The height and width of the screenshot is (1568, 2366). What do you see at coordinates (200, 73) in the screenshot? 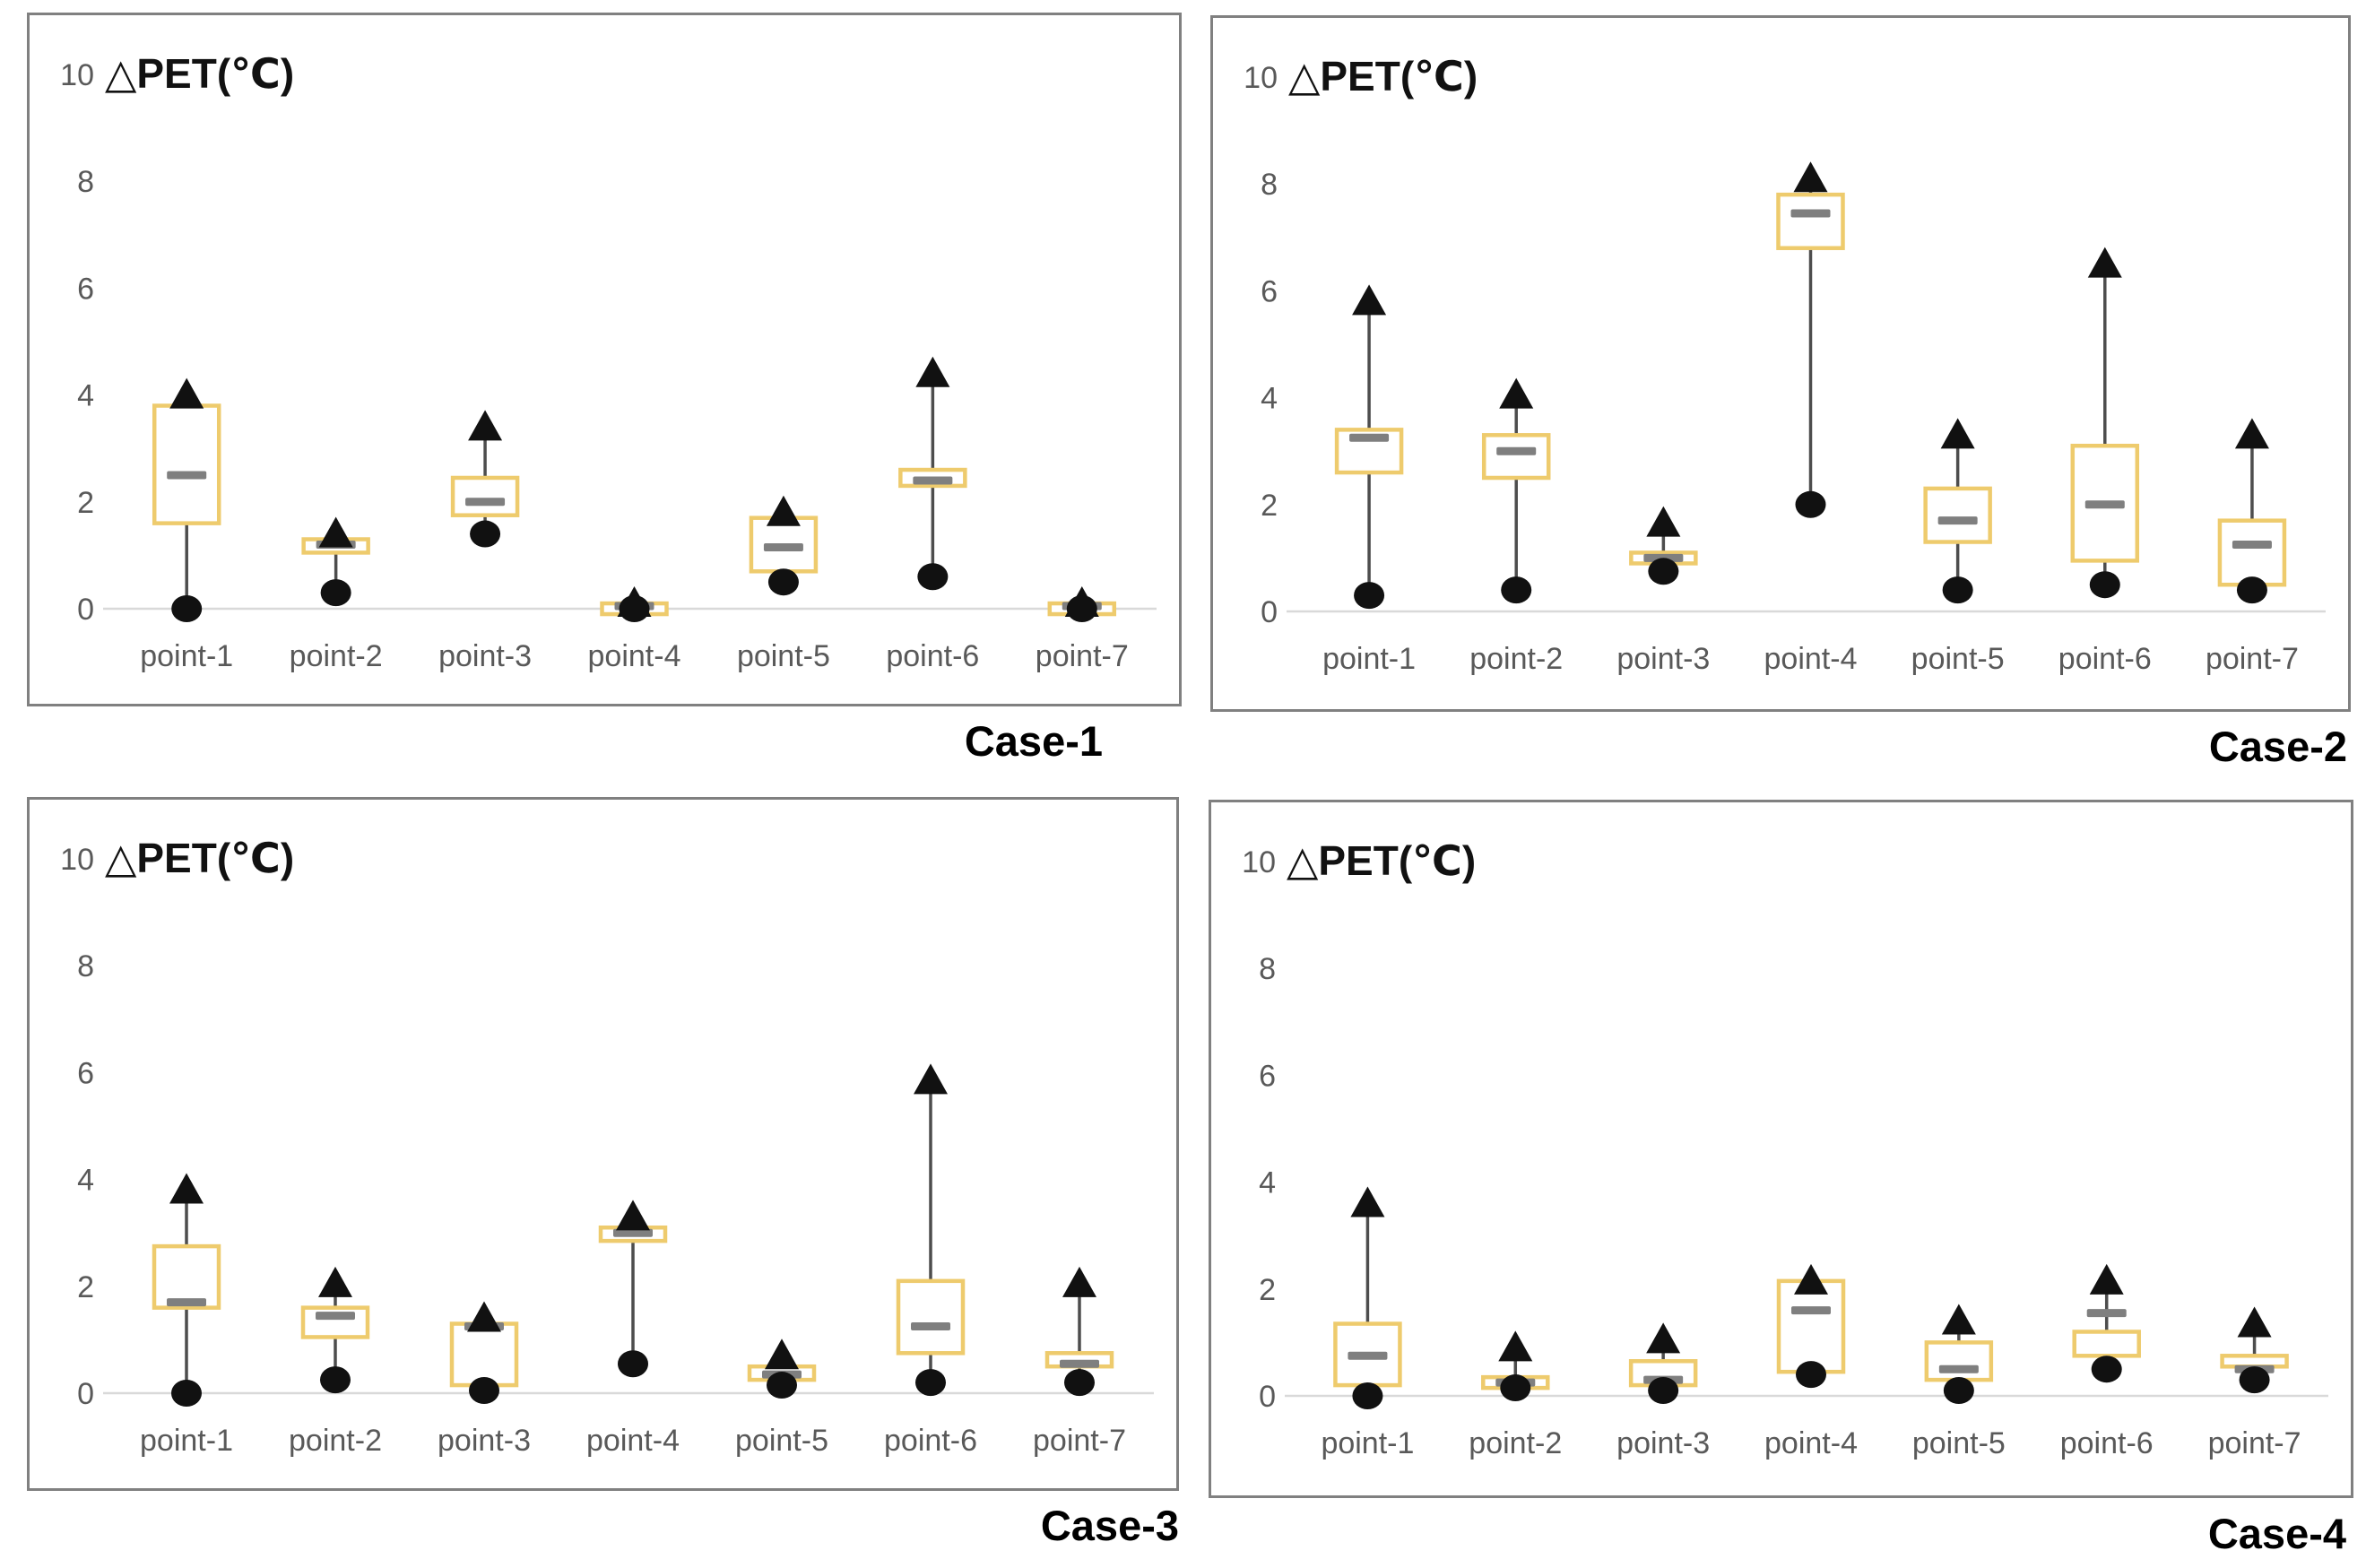
I see `case-1-y-axis-title: △PET(℃)` at bounding box center [200, 73].